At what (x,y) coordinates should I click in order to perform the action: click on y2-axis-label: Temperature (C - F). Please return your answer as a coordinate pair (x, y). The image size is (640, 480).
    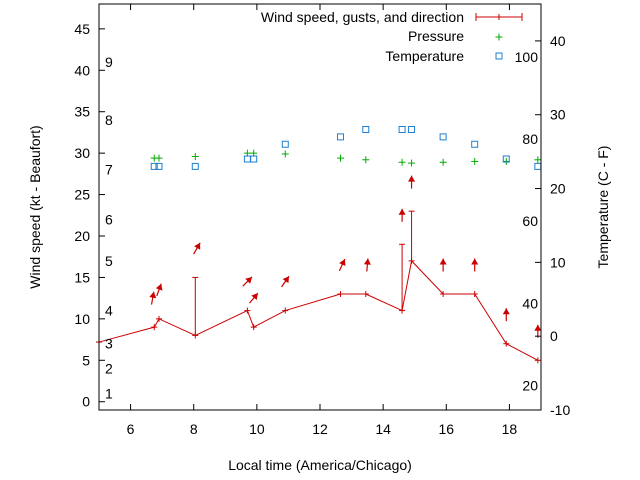
    Looking at the image, I should click on (603, 207).